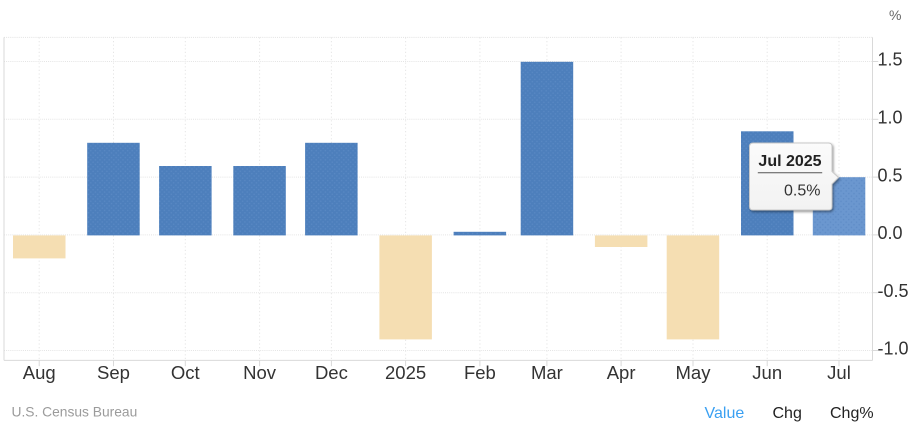 This screenshot has height=429, width=912. What do you see at coordinates (480, 372) in the screenshot?
I see `svg-text: Feb` at bounding box center [480, 372].